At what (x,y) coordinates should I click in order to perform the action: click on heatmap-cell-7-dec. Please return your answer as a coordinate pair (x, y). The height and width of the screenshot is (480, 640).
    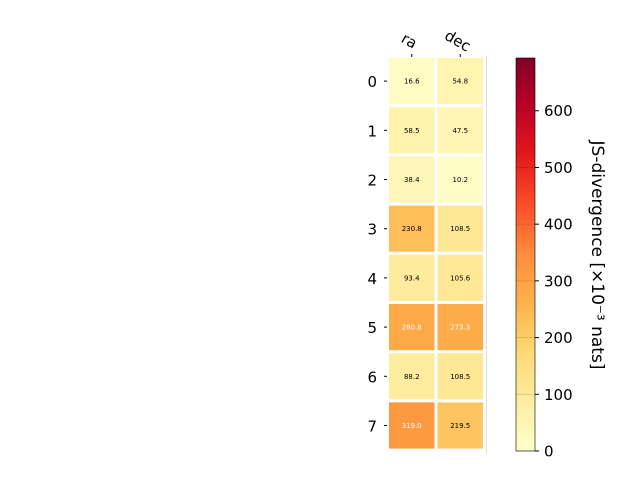
    Looking at the image, I should click on (460, 425).